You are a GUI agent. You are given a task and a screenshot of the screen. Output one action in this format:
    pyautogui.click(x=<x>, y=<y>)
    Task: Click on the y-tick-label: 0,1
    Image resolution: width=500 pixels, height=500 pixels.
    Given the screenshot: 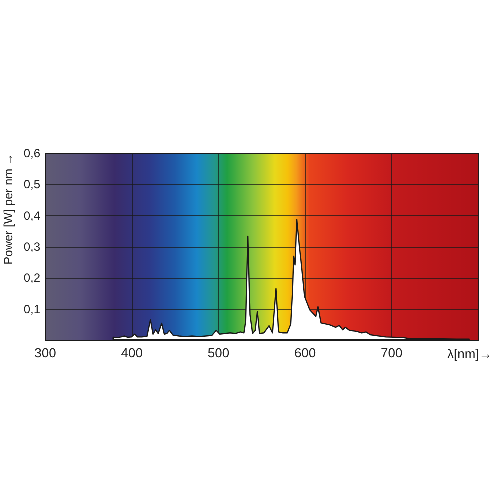 What is the action you would take?
    pyautogui.click(x=32, y=309)
    